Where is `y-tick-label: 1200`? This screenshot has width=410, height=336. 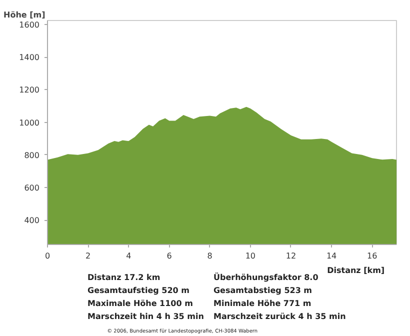 y-tick-label: 1200 is located at coordinates (29, 90).